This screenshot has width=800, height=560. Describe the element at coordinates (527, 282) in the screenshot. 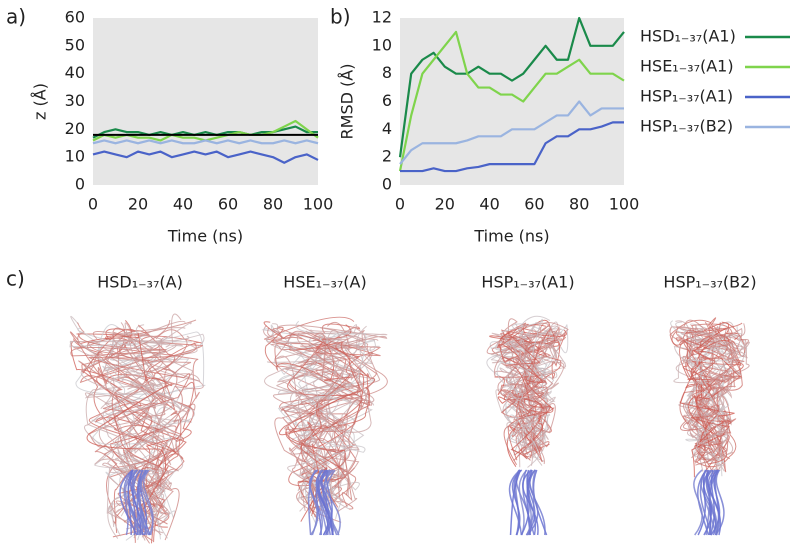

I see `structure-label: HSP₁₋₃₇(A1)` at that location.